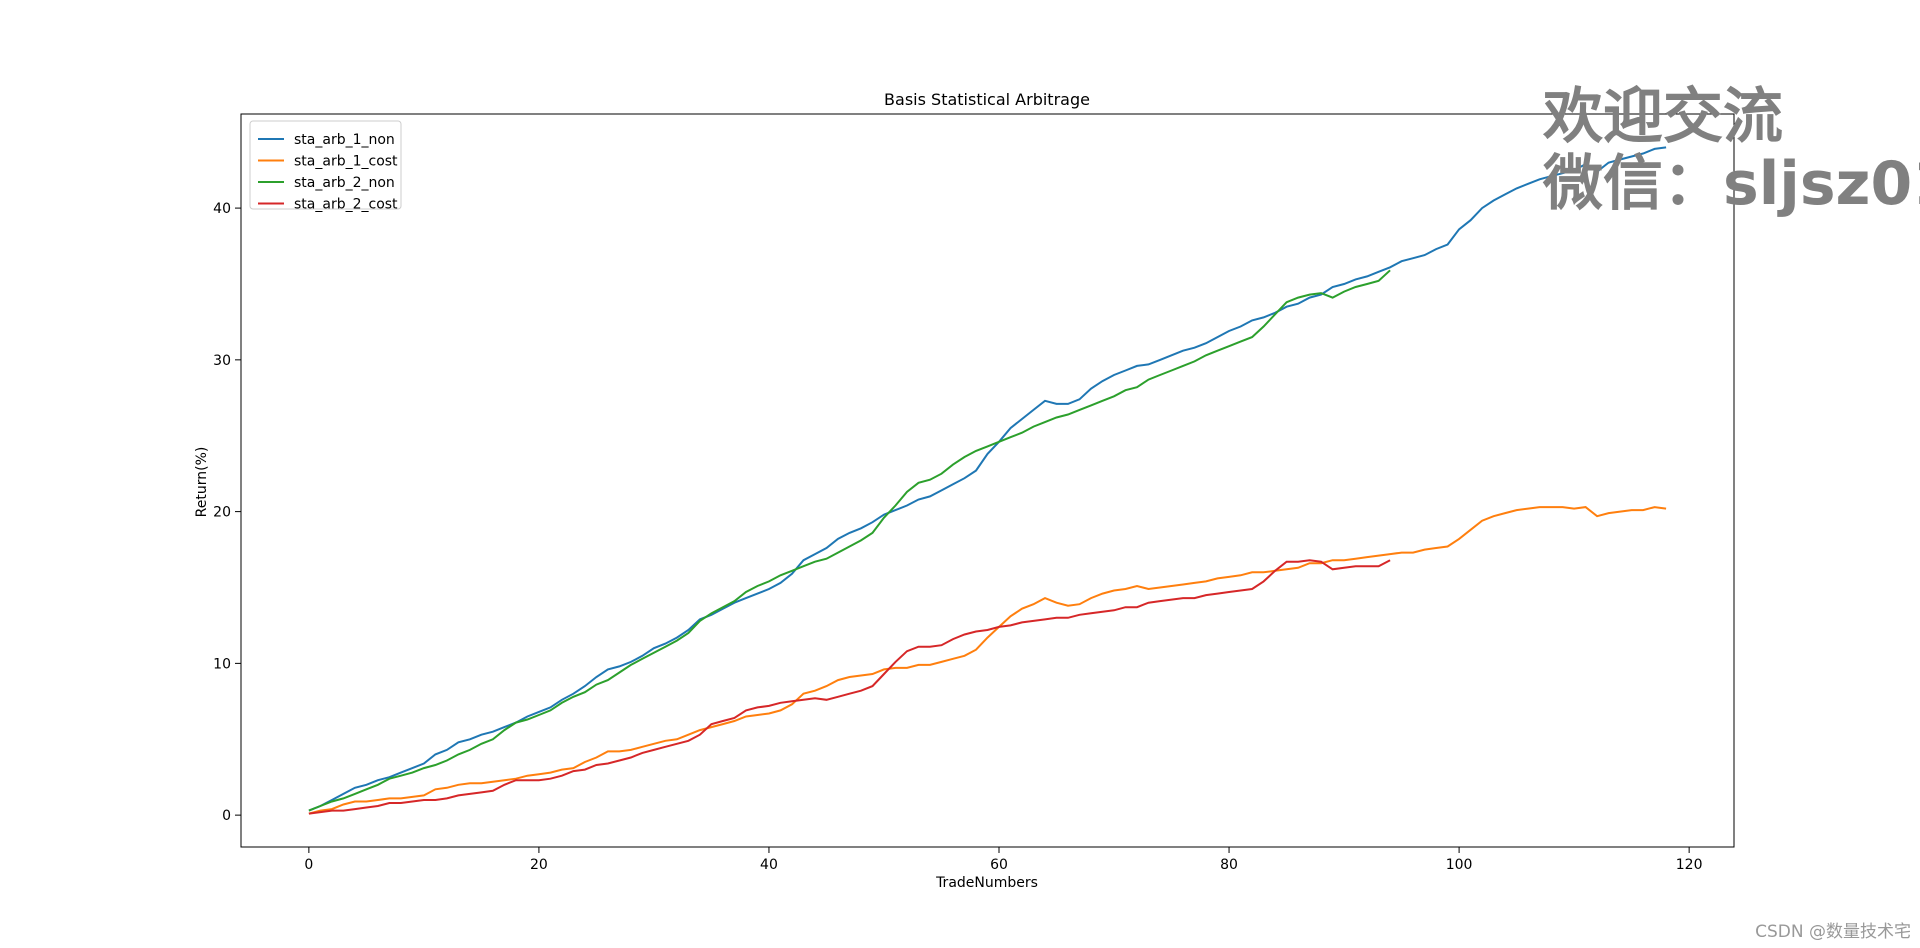 This screenshot has width=1920, height=948. I want to click on legend-label: sta_arb_1_cost, so click(346, 162).